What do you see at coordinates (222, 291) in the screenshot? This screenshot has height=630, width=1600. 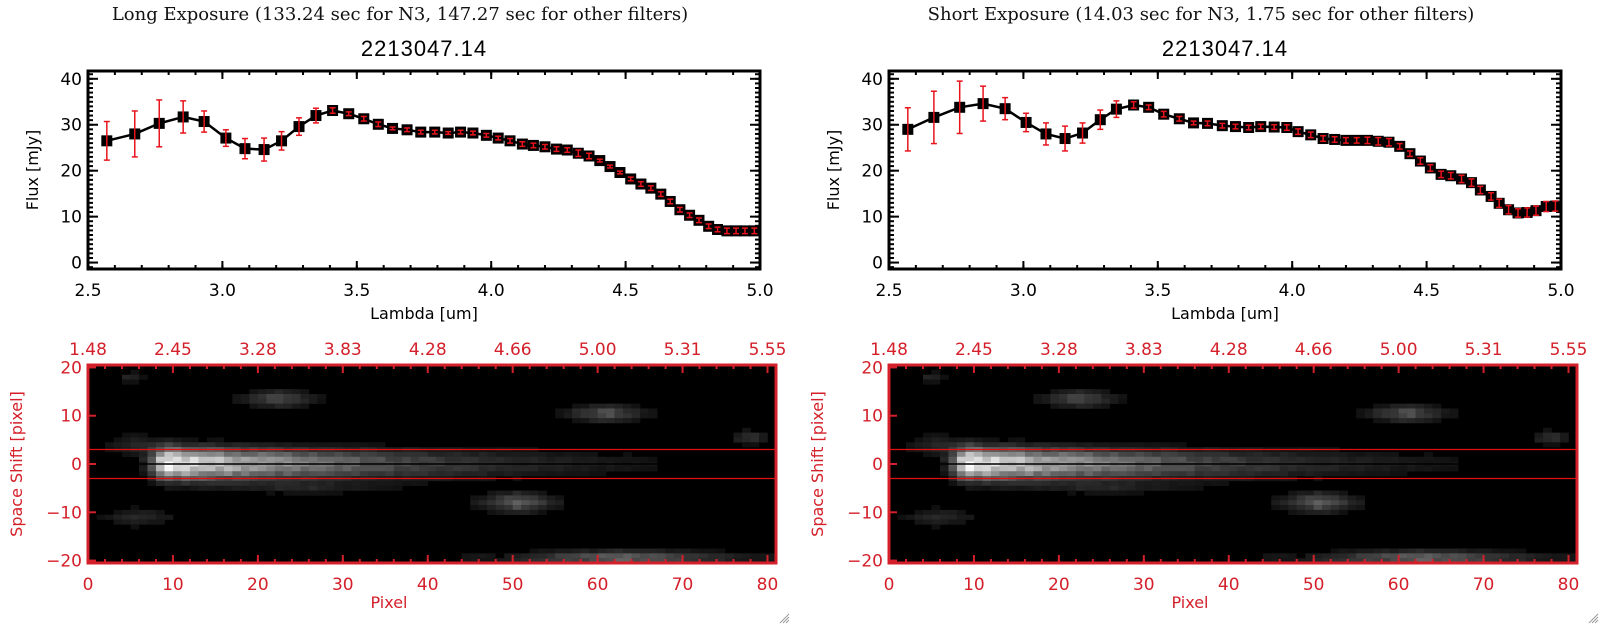 I see `x-tick-label: 3.0` at bounding box center [222, 291].